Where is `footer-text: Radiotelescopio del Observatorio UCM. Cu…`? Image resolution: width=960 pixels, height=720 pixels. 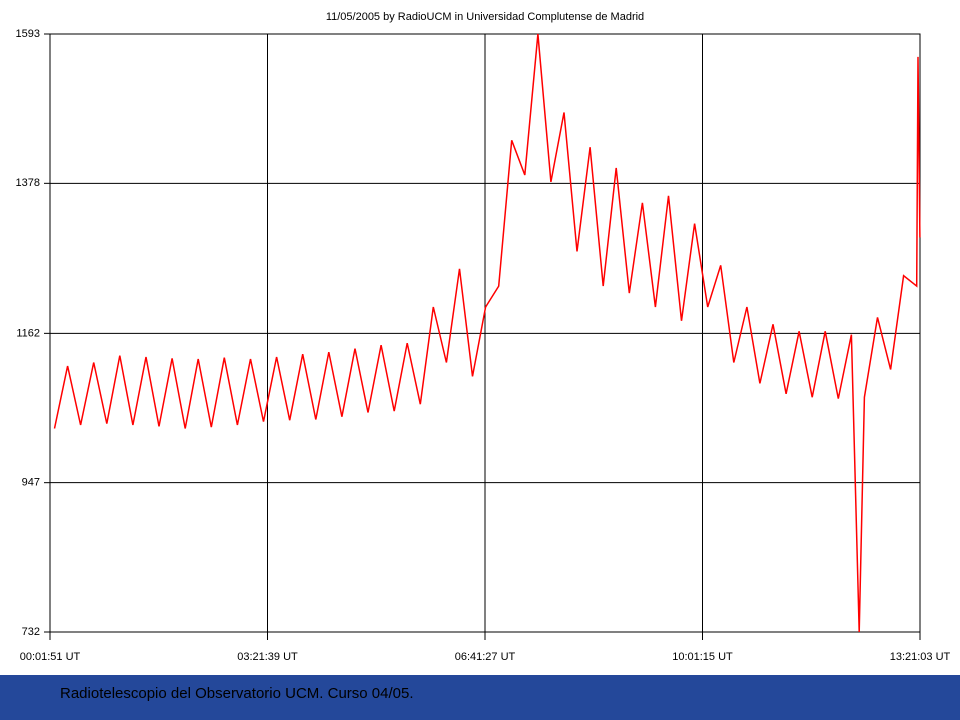
footer-text: Radiotelescopio del Observatorio UCM. Cu… is located at coordinates (237, 693).